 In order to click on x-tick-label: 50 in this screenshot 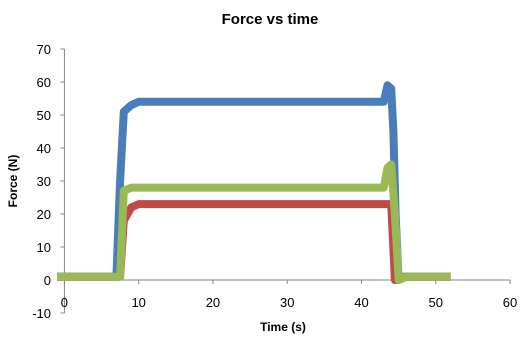, I will do `click(436, 302)`.